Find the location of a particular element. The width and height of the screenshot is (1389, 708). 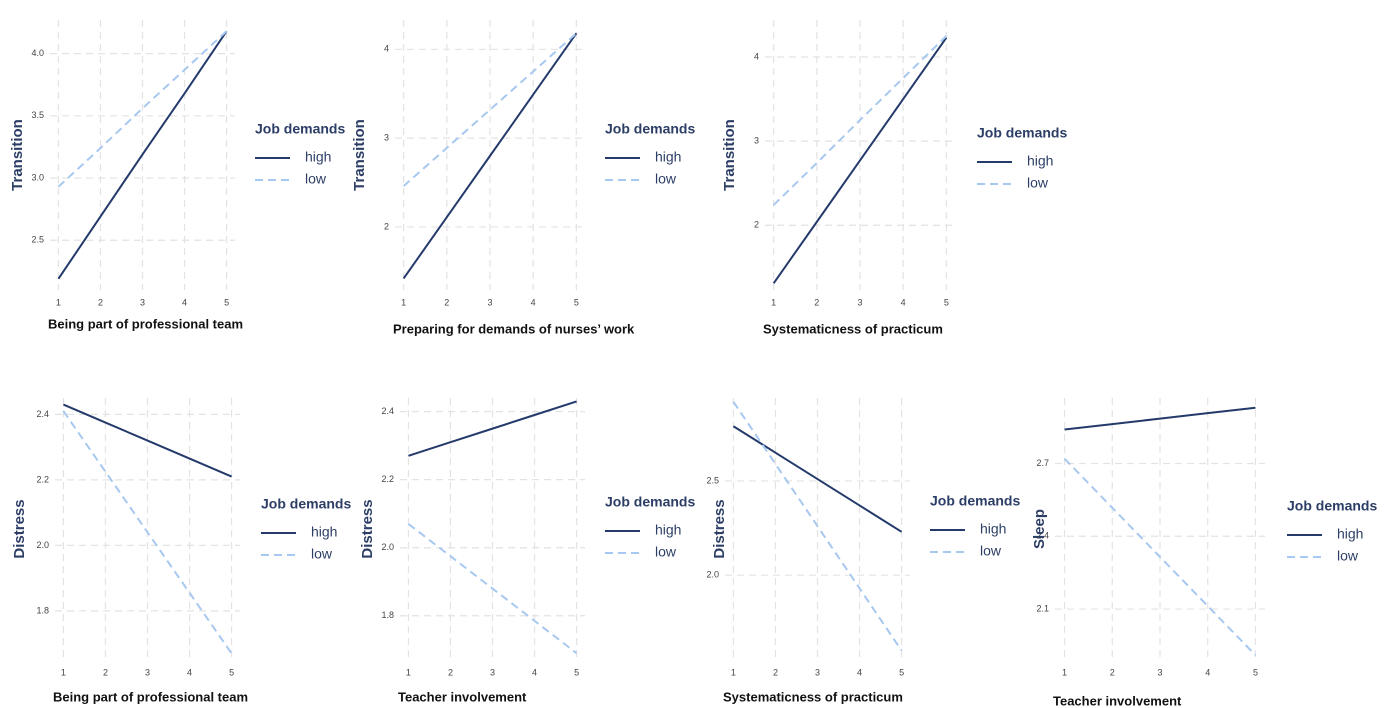

y-tick-label: 2 is located at coordinates (756, 225).